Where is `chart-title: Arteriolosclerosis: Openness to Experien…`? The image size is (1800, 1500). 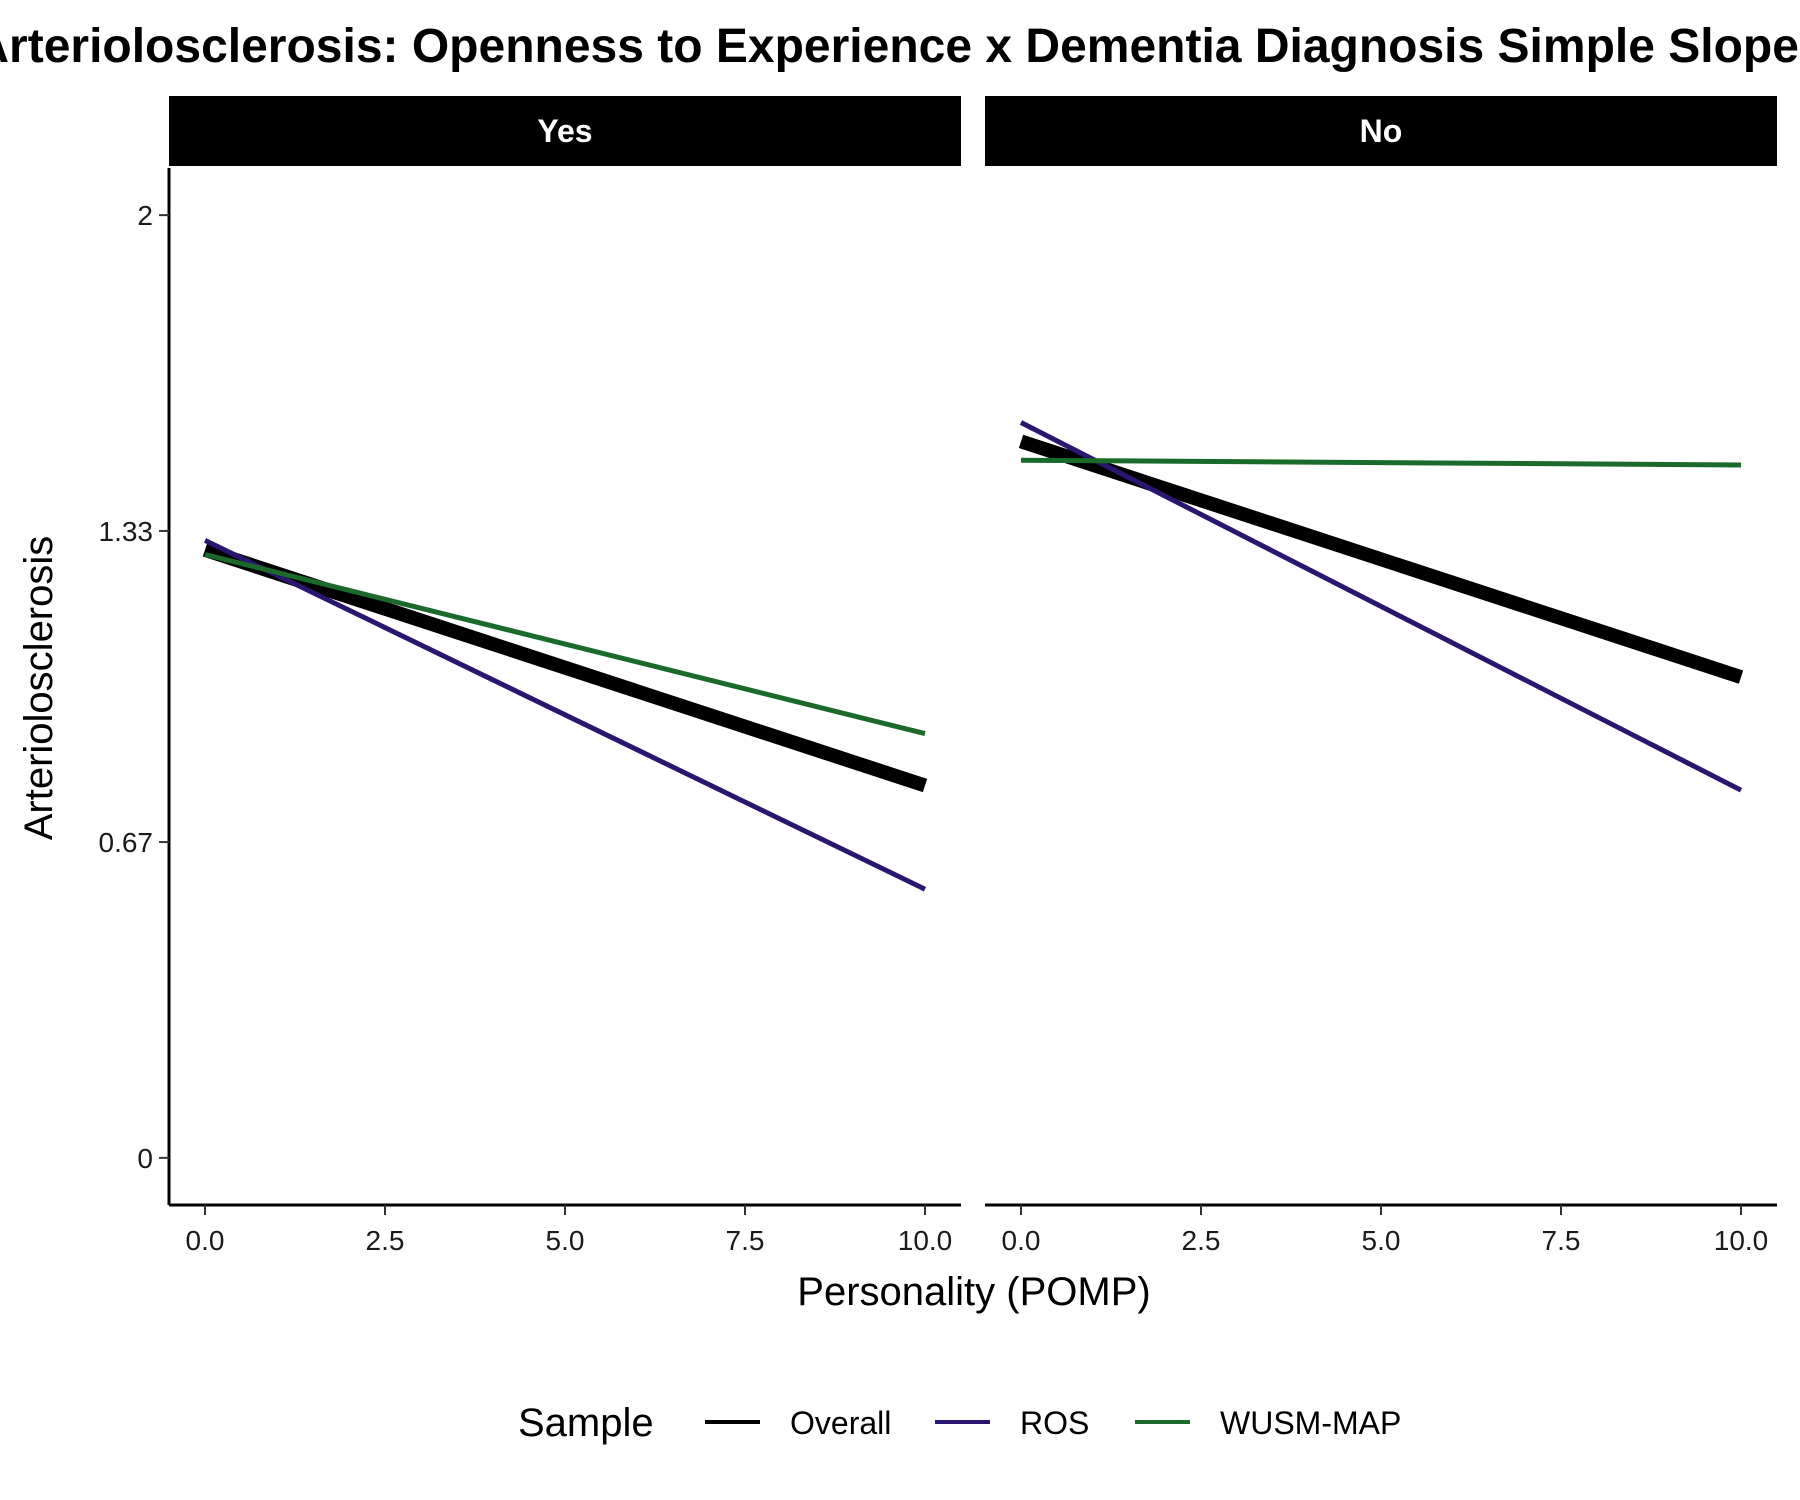
chart-title: Arteriolosclerosis: Openness to Experien… is located at coordinates (900, 46).